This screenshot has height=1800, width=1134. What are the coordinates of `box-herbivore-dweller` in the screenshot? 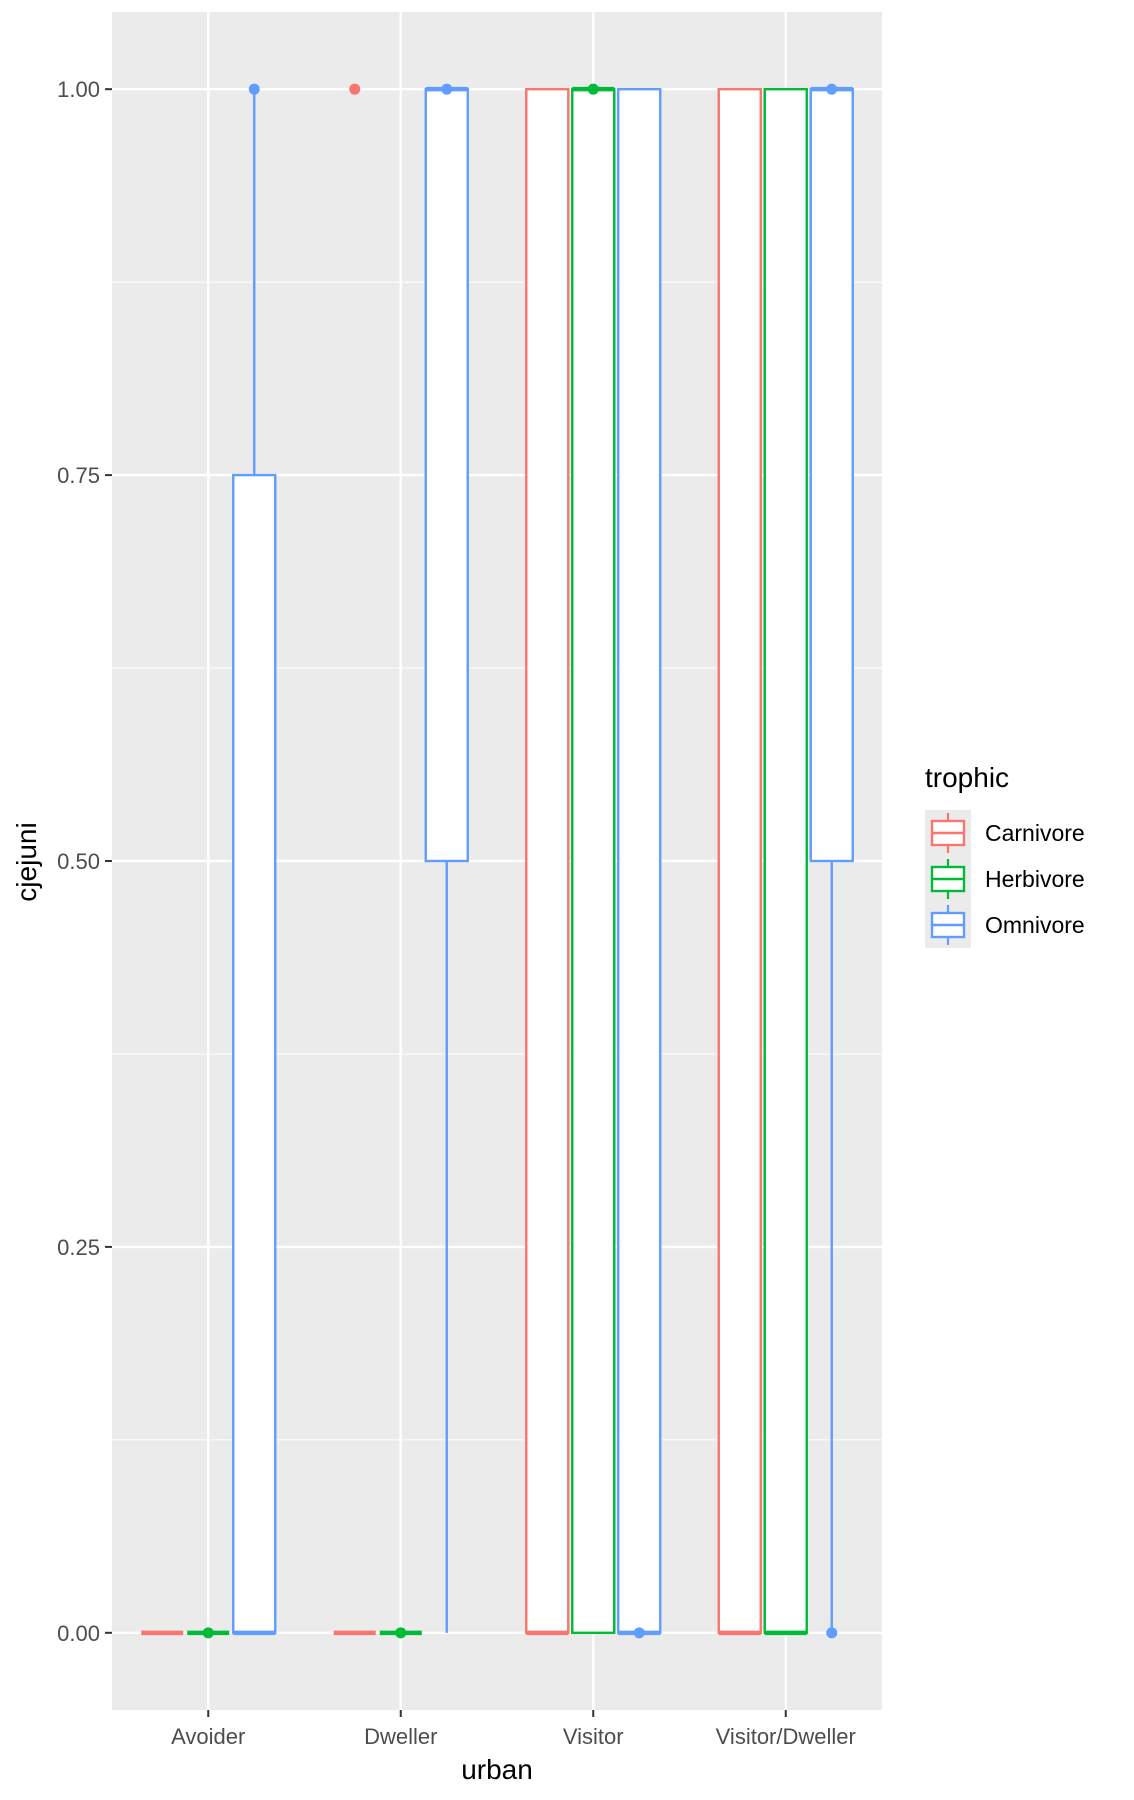 It's located at (400, 1633).